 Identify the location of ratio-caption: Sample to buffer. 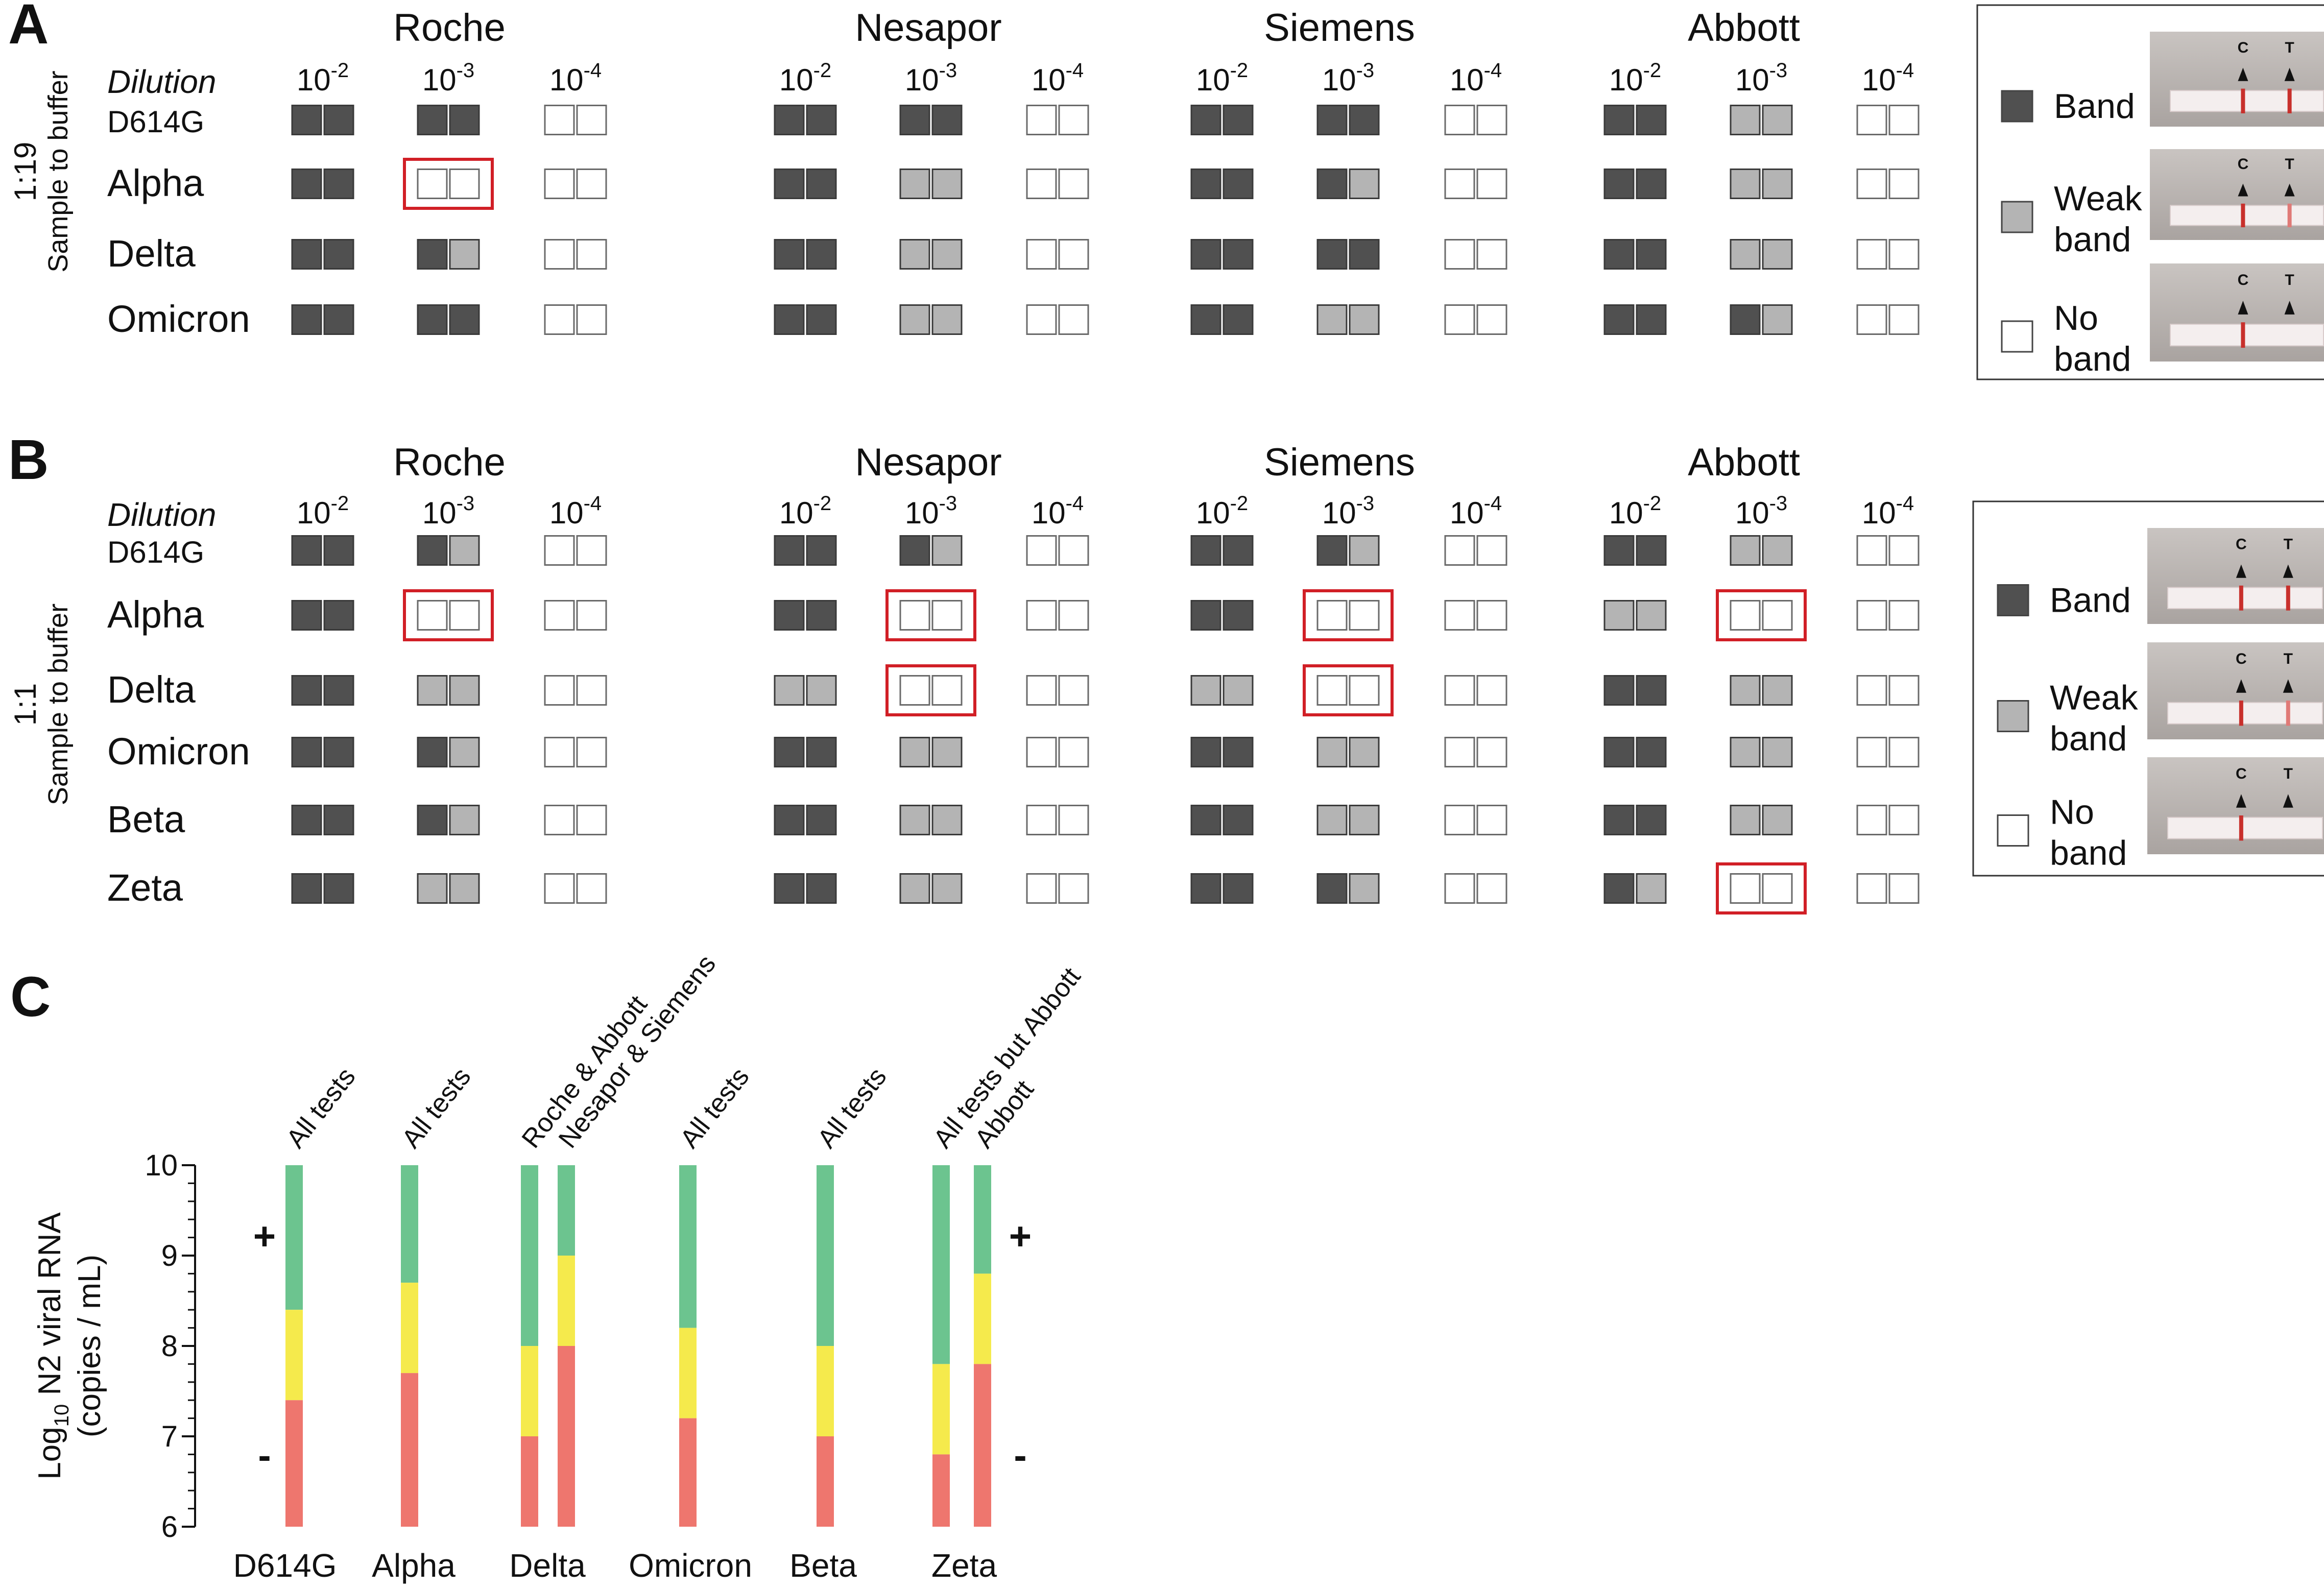
(58, 171).